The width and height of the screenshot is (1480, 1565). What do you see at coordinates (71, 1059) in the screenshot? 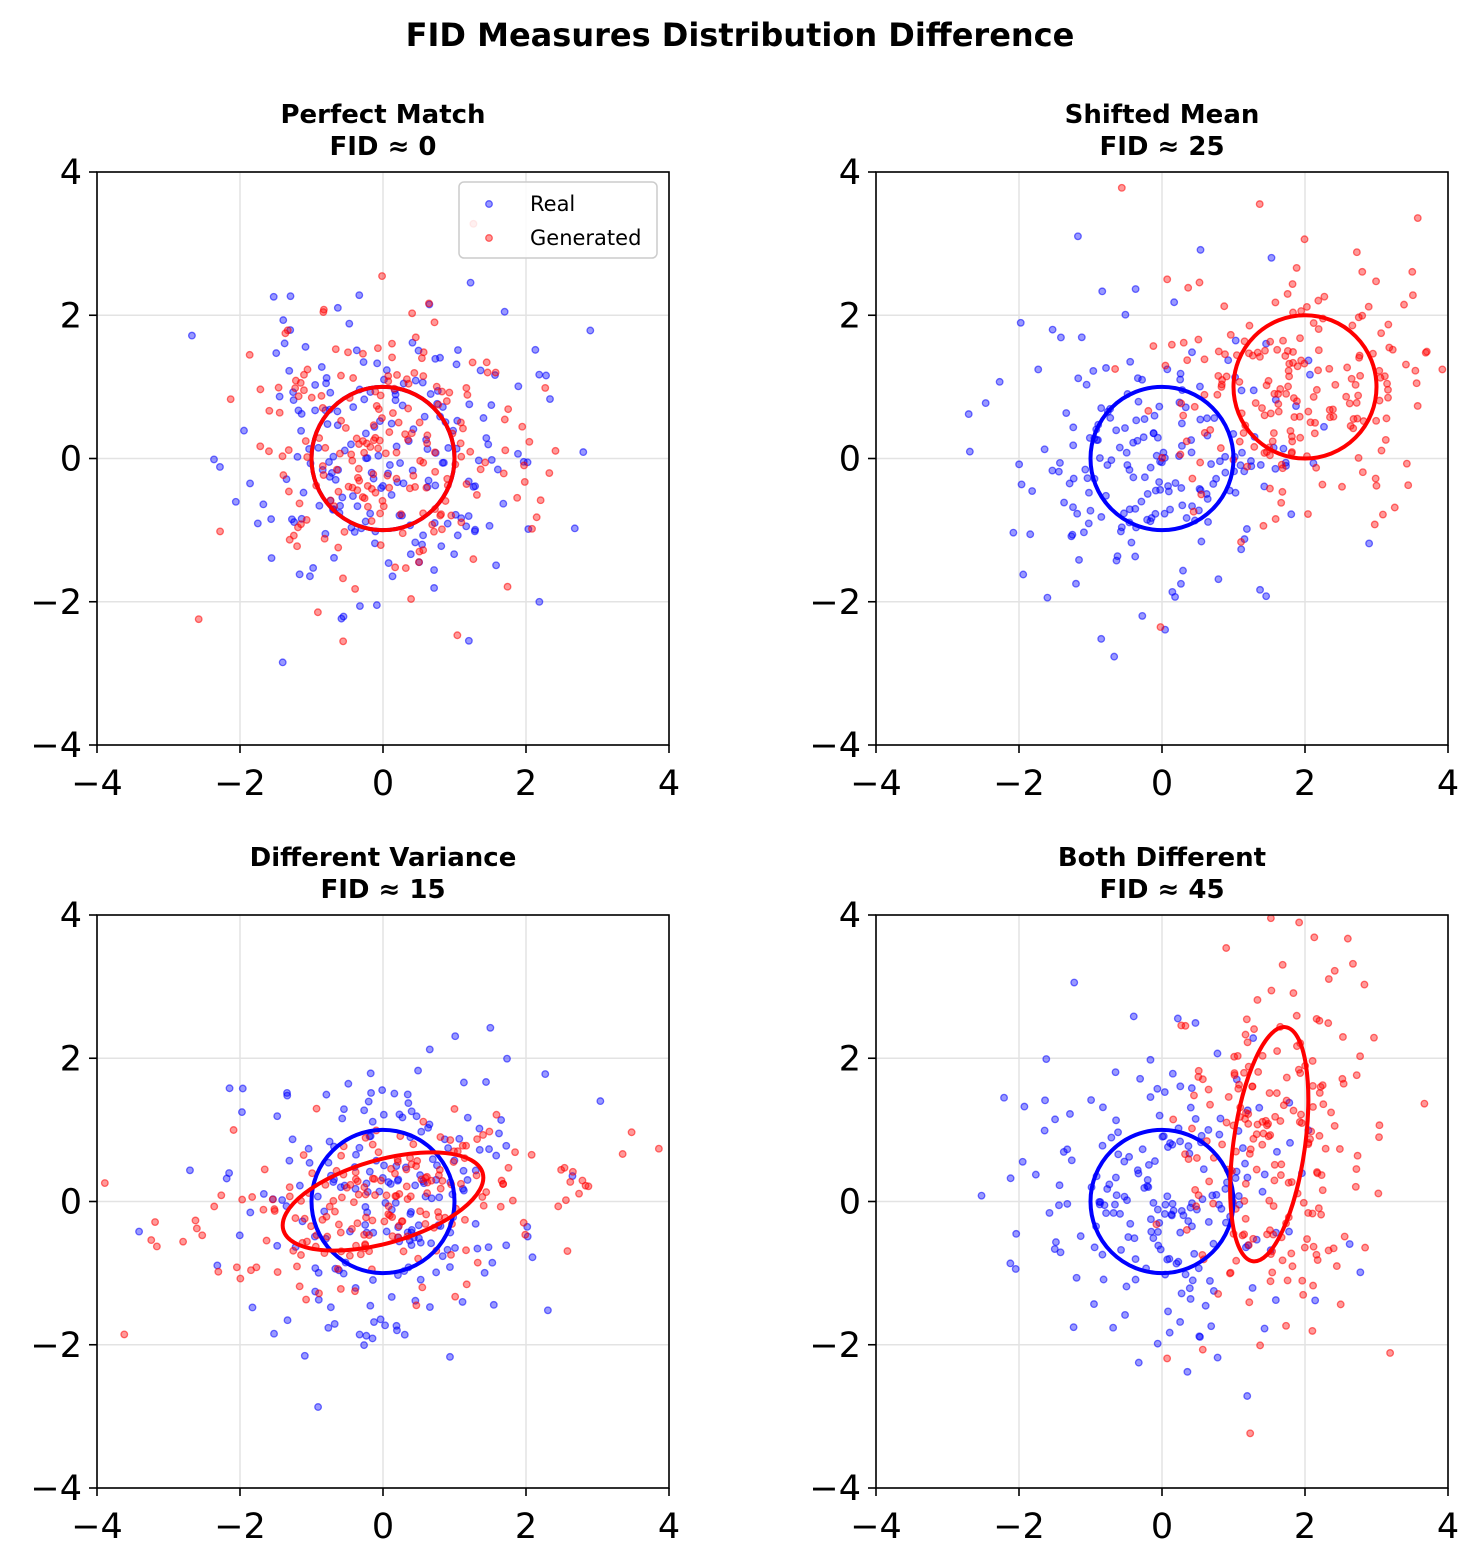
I see `y-tick-label: 2` at bounding box center [71, 1059].